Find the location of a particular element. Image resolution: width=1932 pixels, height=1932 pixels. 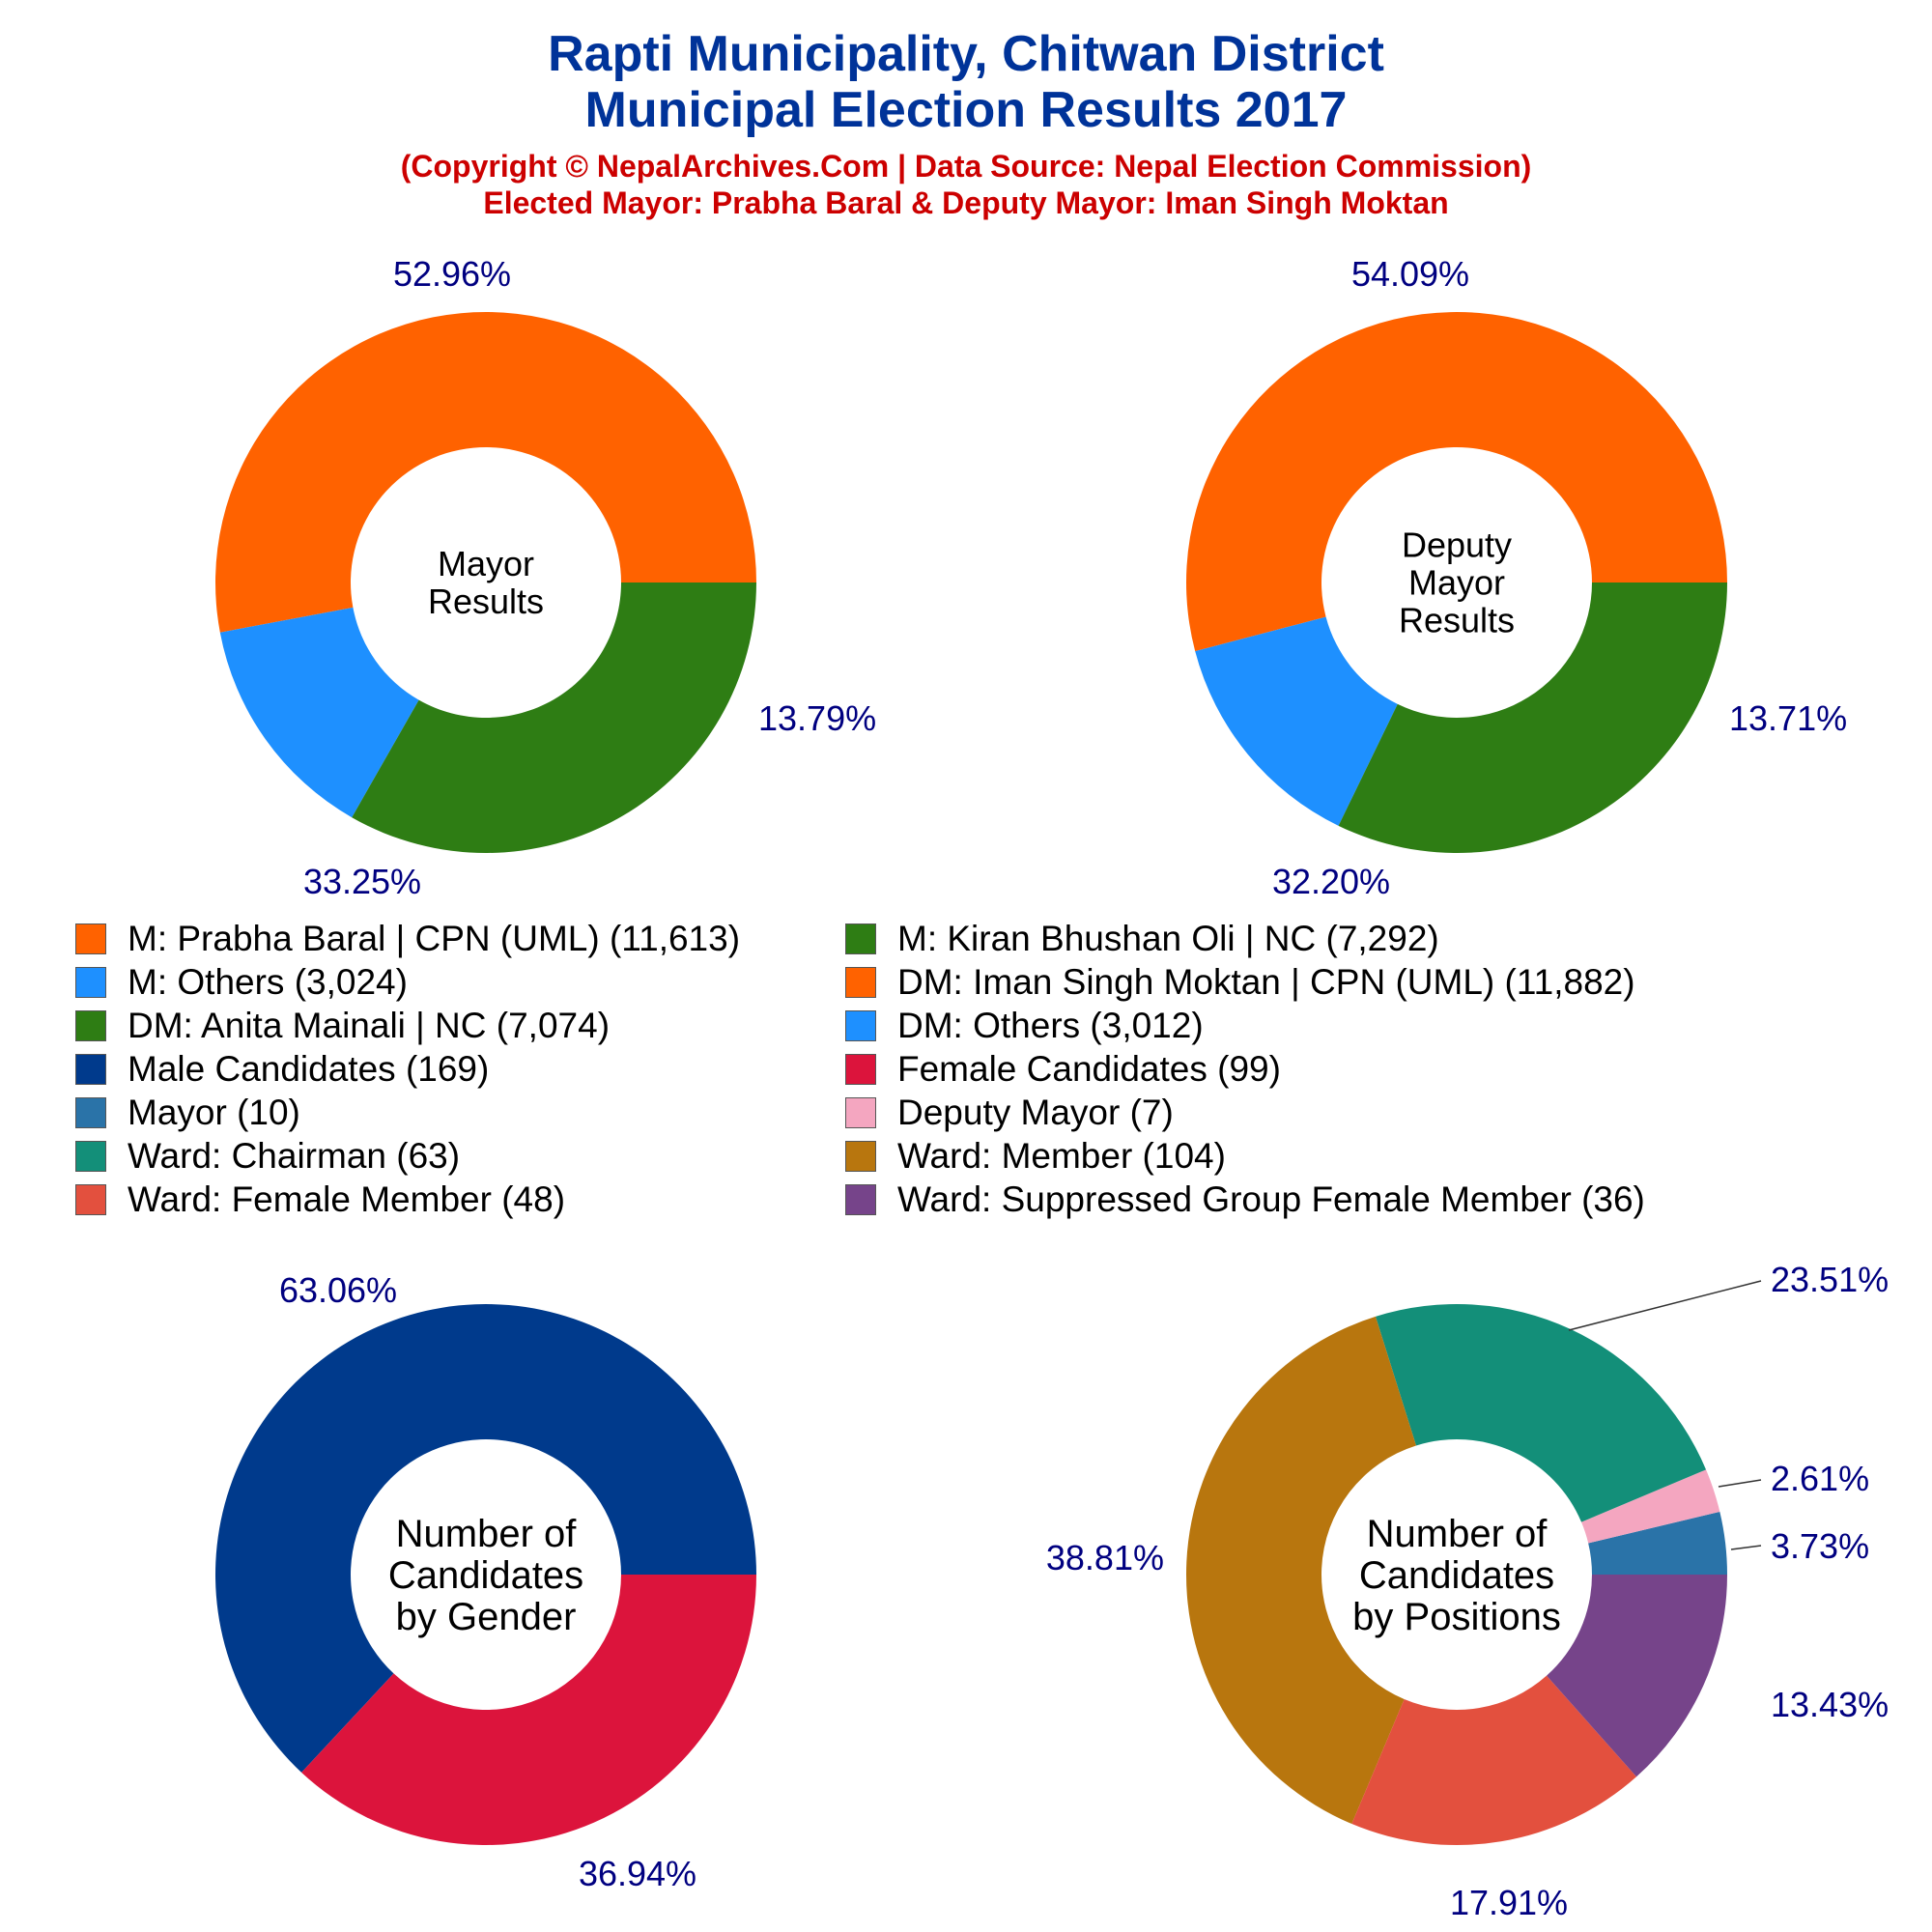

legend-label: Ward: Chairman (63) is located at coordinates (294, 1156).